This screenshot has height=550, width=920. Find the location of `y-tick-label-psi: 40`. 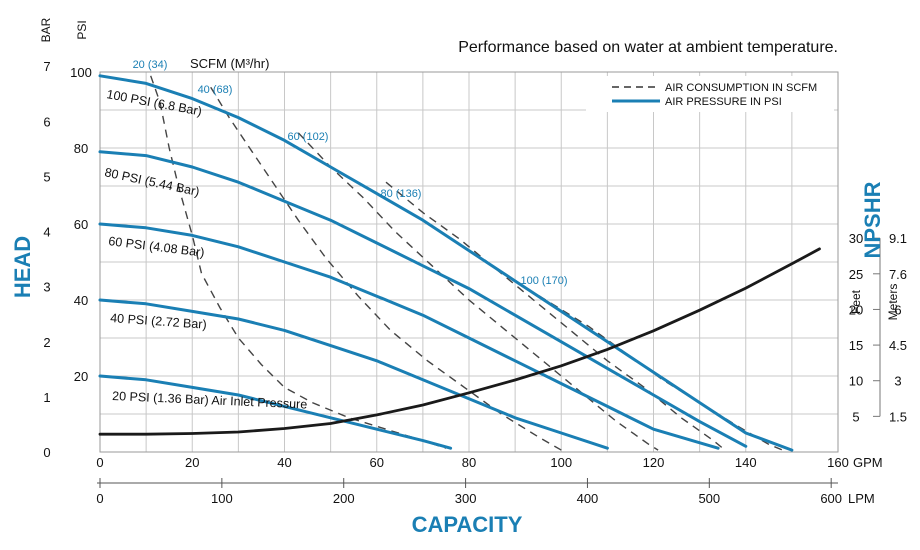

y-tick-label-psi: 40 is located at coordinates (81, 300).